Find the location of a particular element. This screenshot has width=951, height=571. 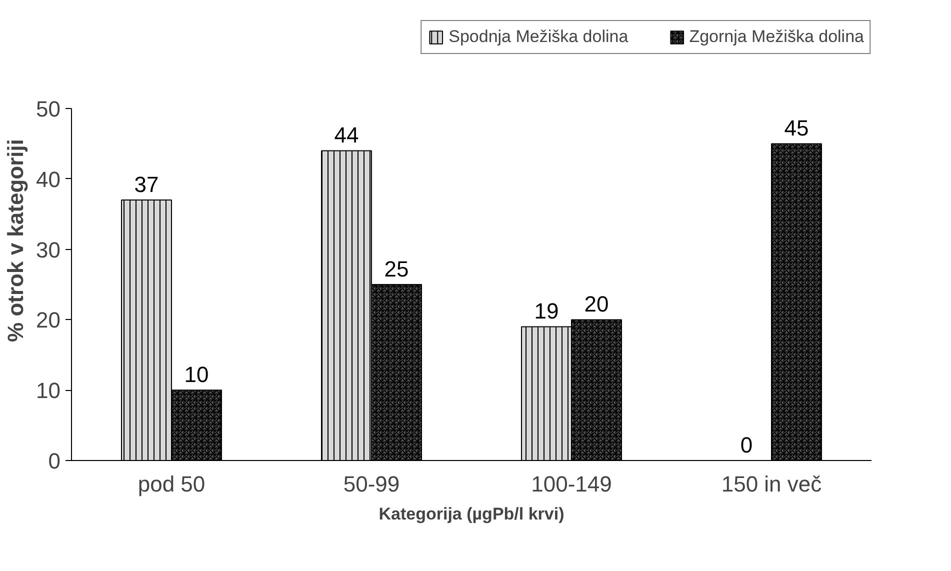

data-label: 25 is located at coordinates (396, 269).